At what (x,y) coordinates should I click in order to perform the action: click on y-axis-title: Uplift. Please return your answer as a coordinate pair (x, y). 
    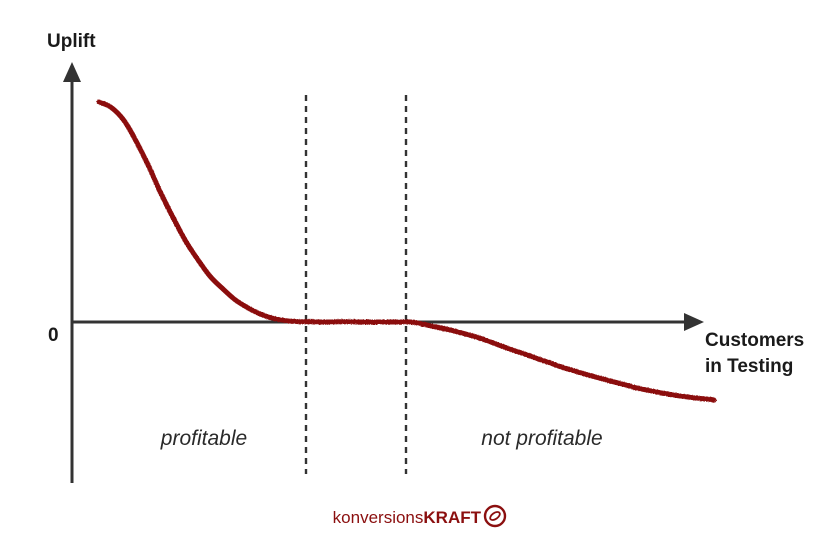
    Looking at the image, I should click on (71, 41).